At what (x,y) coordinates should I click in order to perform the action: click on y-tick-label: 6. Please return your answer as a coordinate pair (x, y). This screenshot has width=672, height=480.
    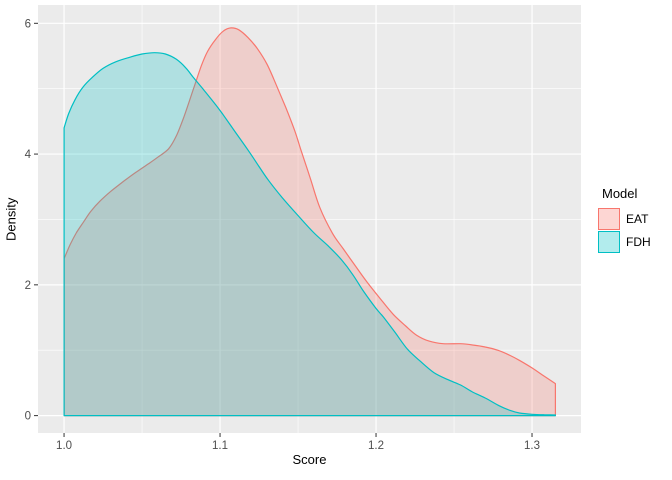
    Looking at the image, I should click on (28, 24).